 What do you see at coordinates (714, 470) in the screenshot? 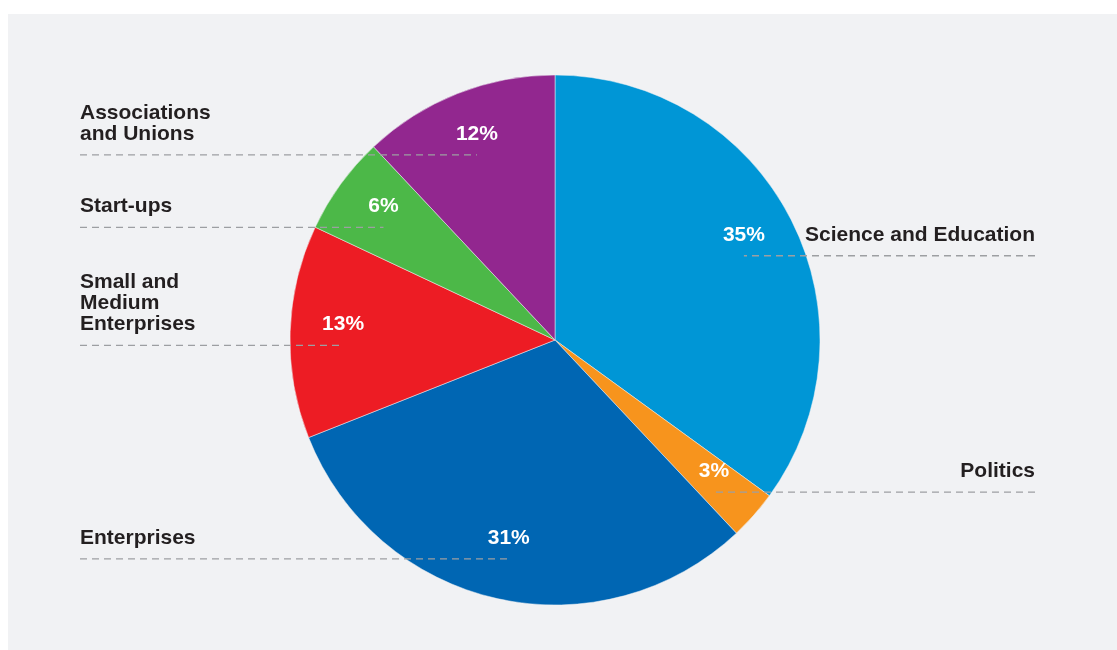
I see `data-label: 3%` at bounding box center [714, 470].